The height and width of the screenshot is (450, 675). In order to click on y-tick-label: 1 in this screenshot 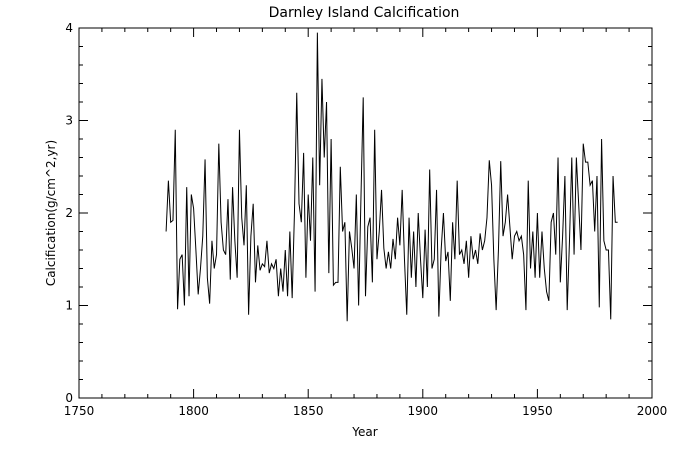, I will do `click(69, 306)`.